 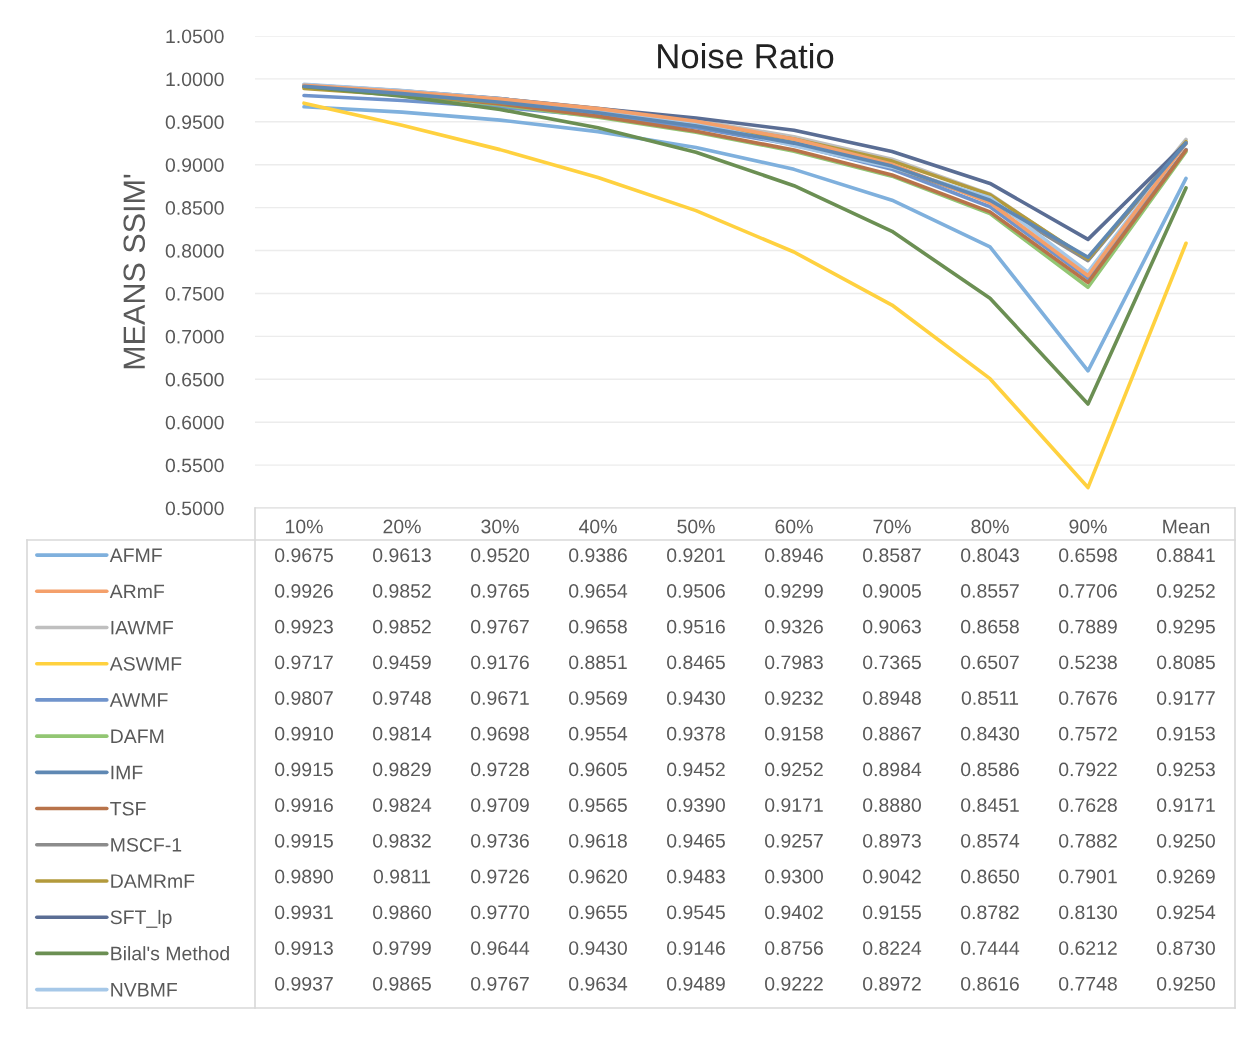 What do you see at coordinates (304, 526) in the screenshot?
I see `x-tick-label: 10%` at bounding box center [304, 526].